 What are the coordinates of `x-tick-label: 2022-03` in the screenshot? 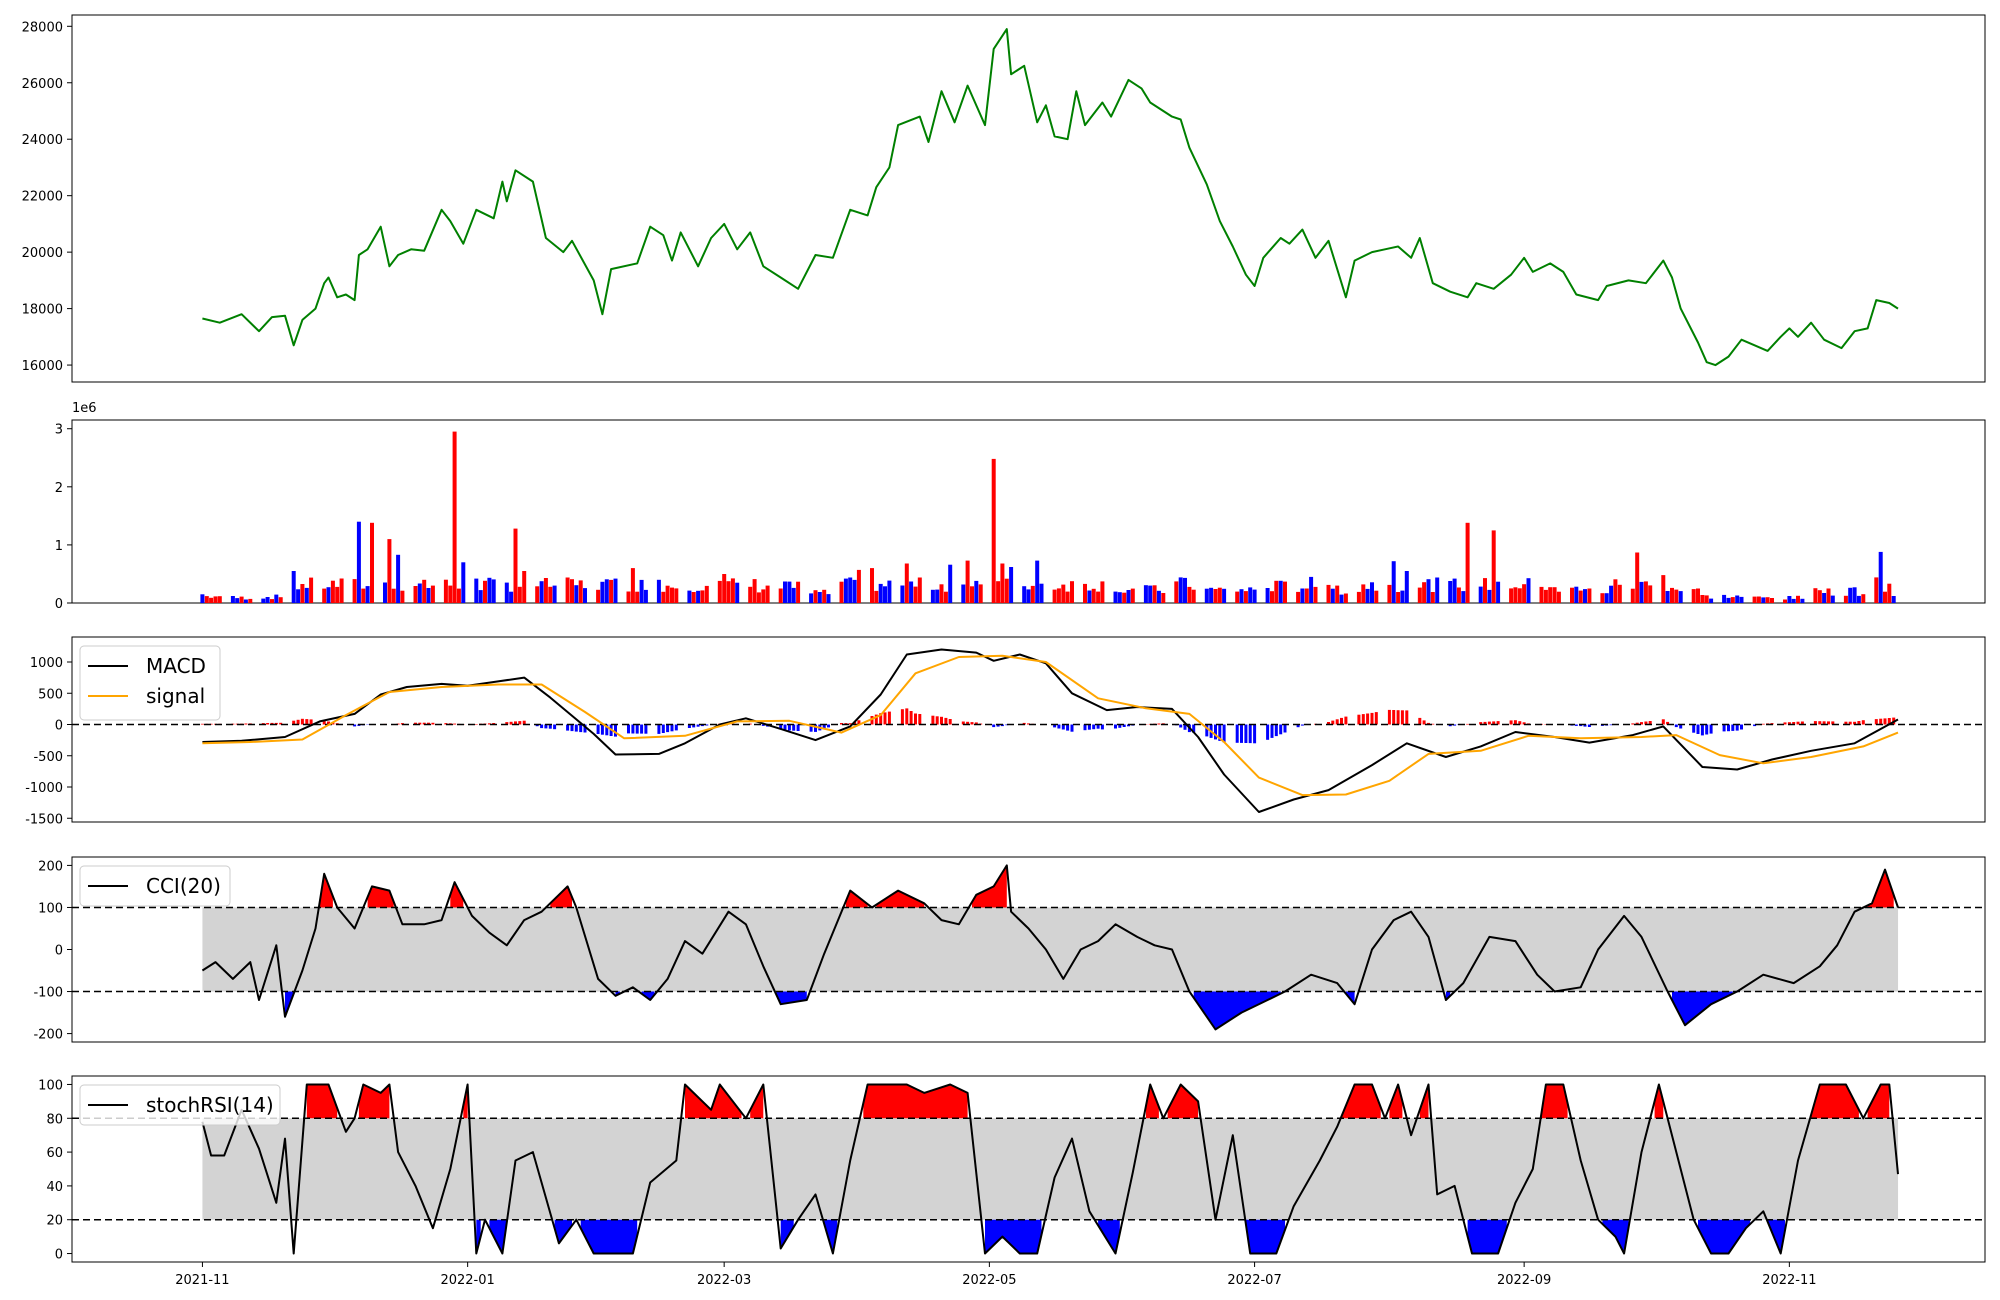 It's located at (724, 1280).